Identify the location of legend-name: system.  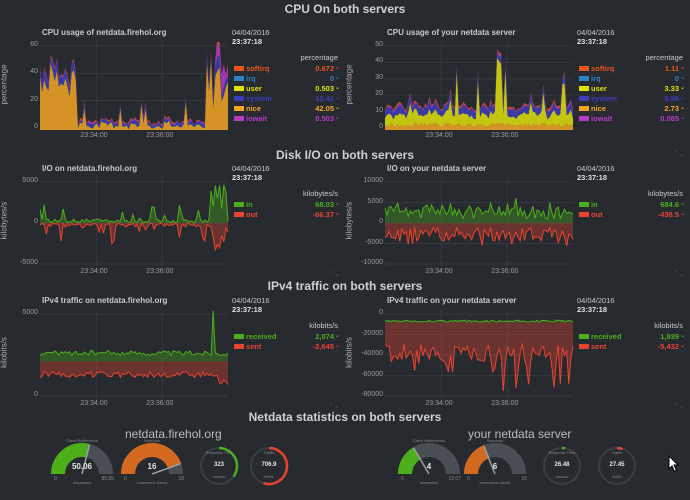
(259, 98).